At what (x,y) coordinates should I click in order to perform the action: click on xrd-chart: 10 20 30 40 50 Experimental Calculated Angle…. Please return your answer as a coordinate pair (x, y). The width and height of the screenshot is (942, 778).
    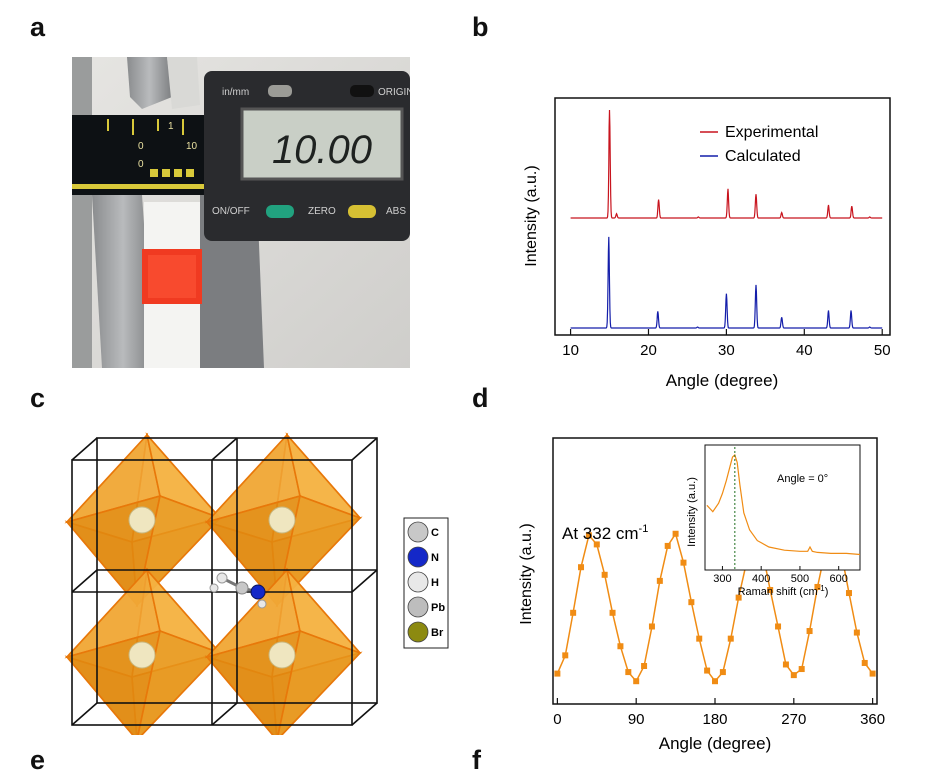
    Looking at the image, I should click on (707, 243).